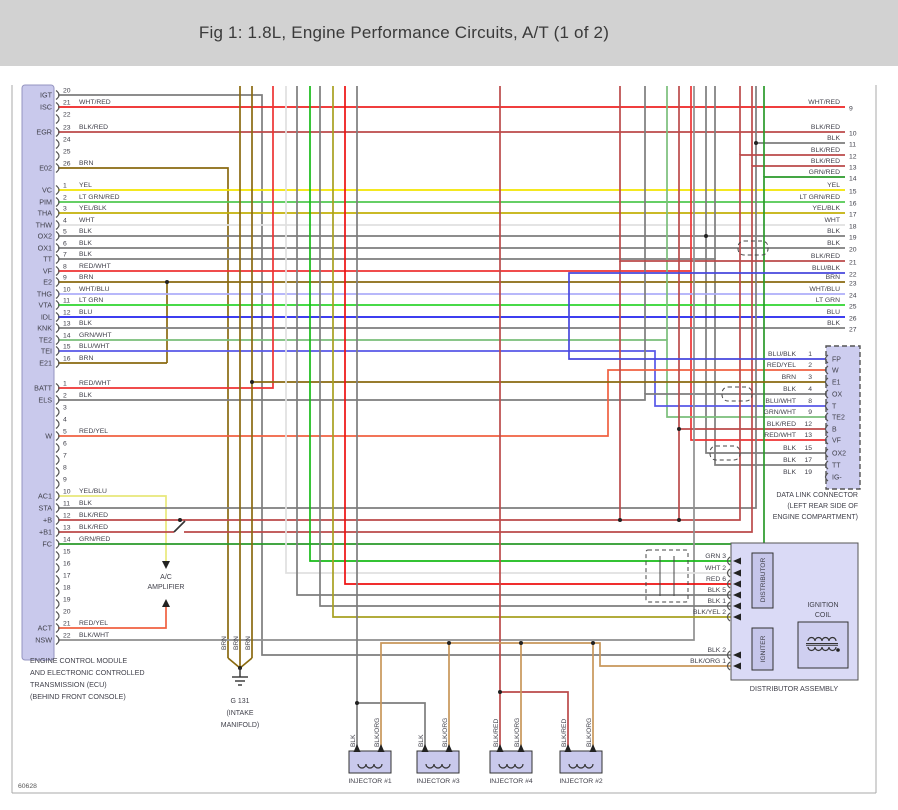  Describe the element at coordinates (224, 643) in the screenshot. I see `wire-color-label: BRN` at that location.